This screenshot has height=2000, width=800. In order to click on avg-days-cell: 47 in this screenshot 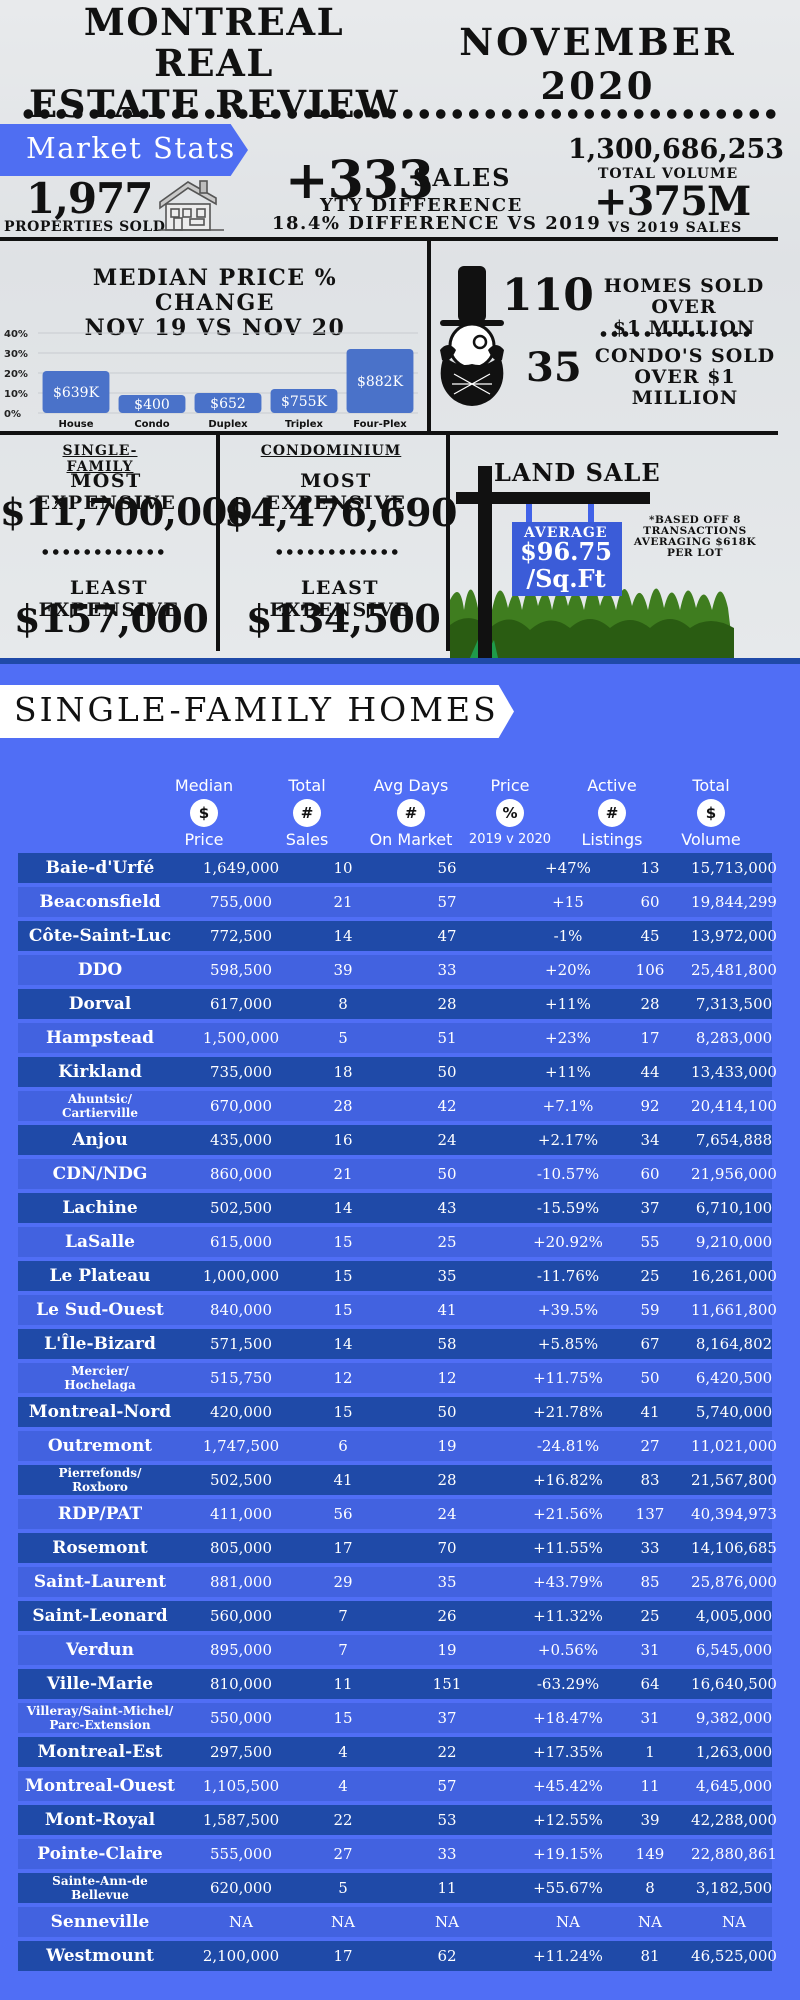, I will do `click(447, 936)`.